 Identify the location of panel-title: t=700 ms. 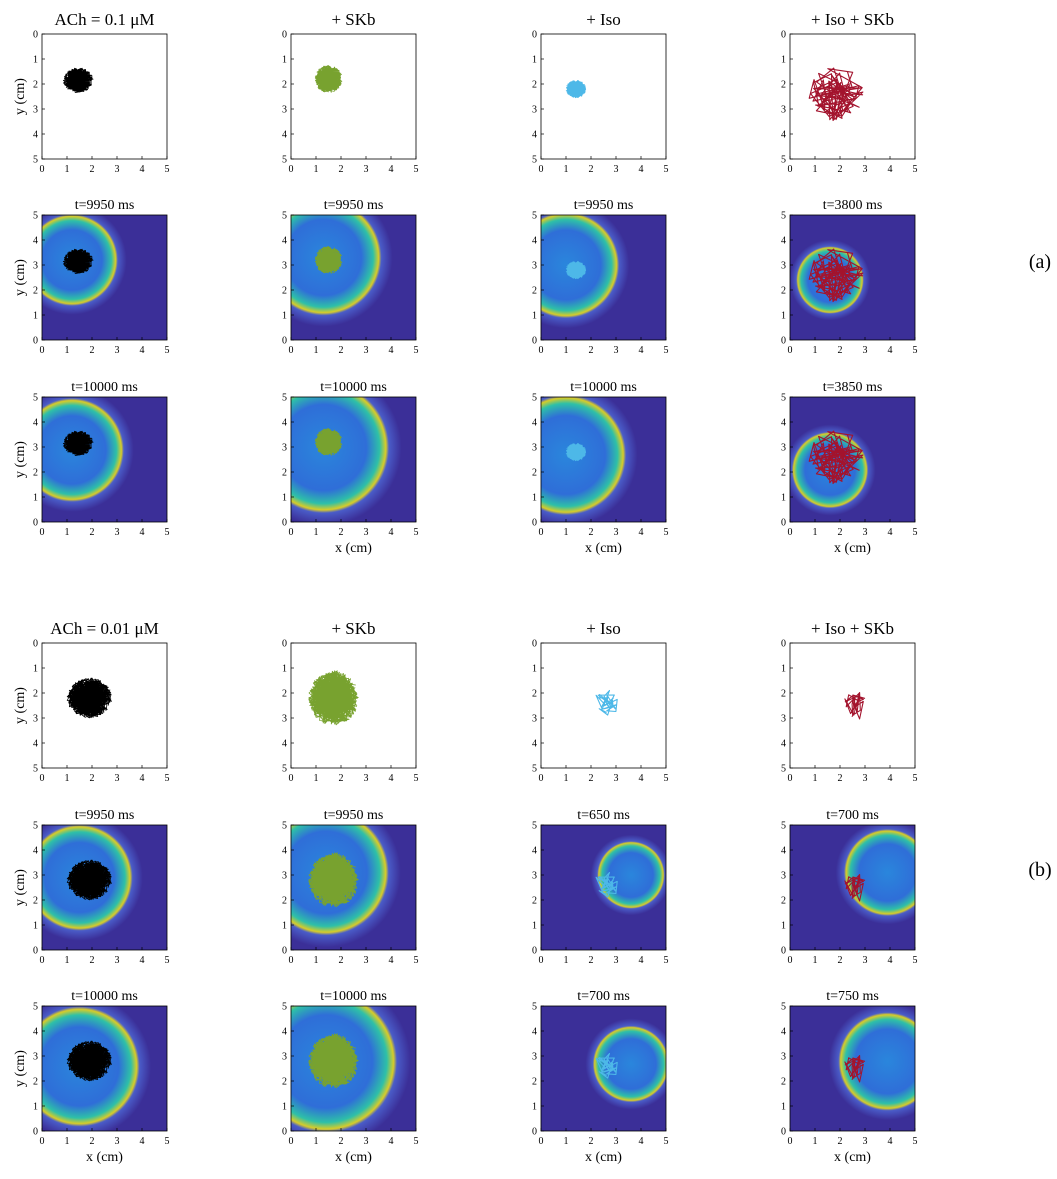
(852, 815).